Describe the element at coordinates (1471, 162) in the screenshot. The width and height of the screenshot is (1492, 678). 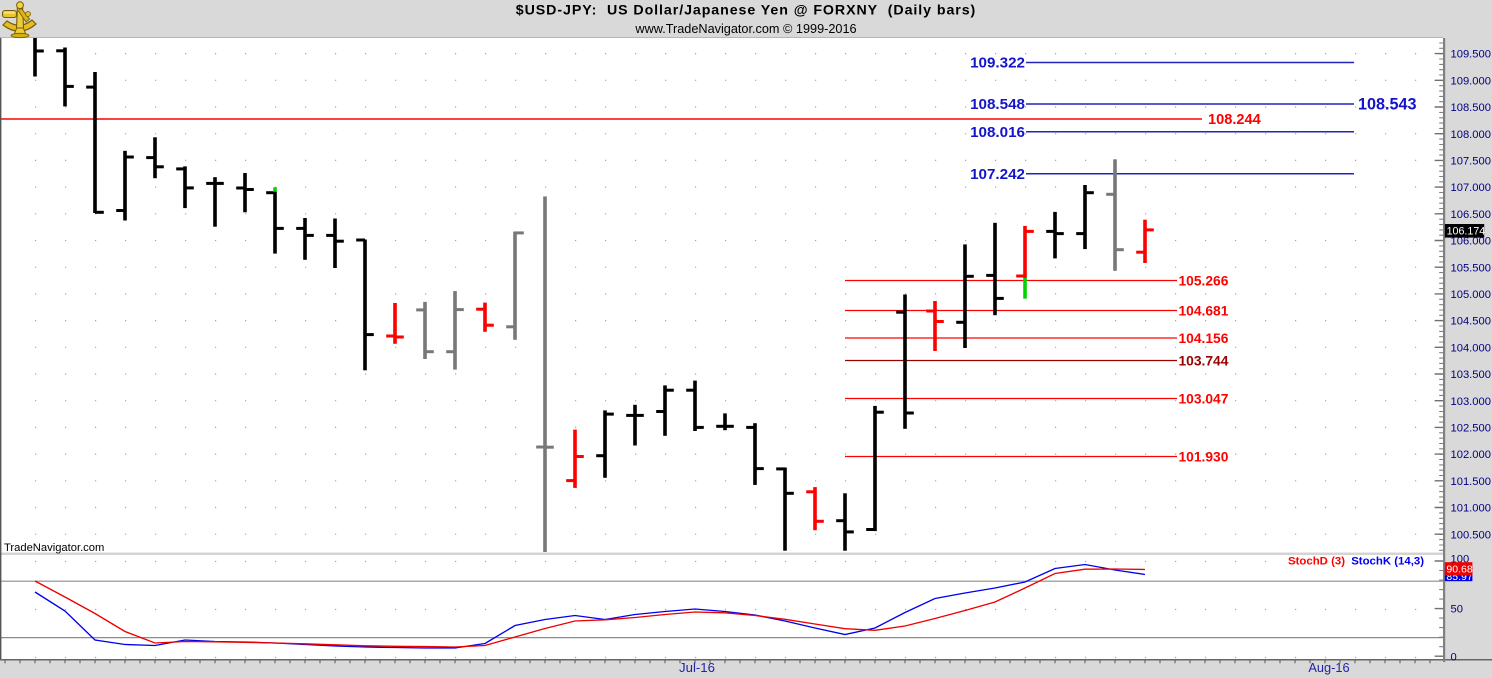
I see `svg-text: 107.500` at that location.